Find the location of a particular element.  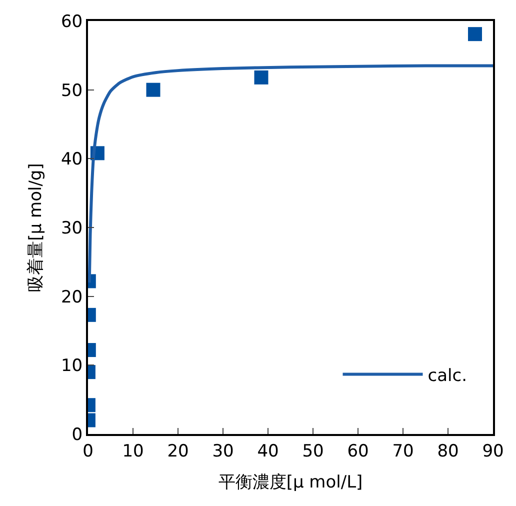

legend-label: calc. is located at coordinates (447, 376).